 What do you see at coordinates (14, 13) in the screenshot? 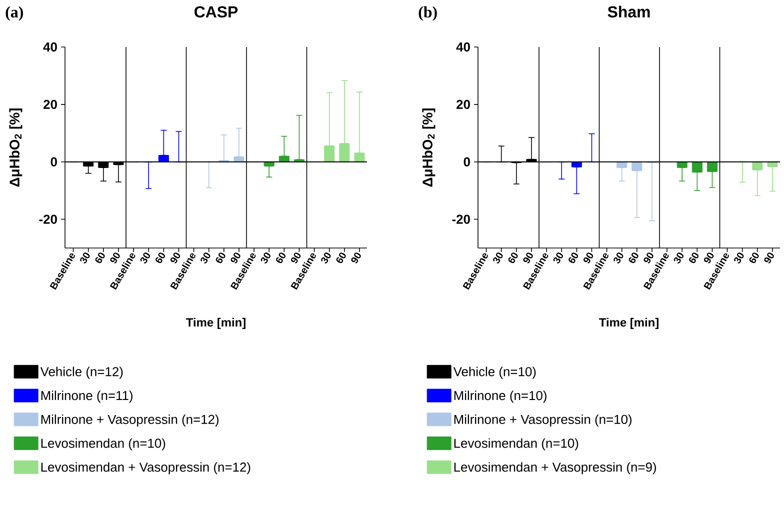
I see `text: (a)` at bounding box center [14, 13].